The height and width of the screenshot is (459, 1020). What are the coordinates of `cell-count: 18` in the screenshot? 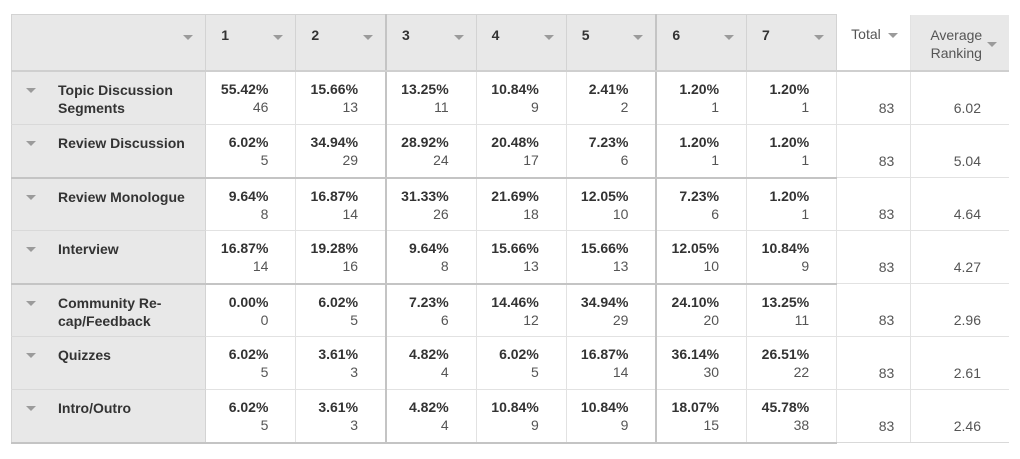 It's located at (531, 213).